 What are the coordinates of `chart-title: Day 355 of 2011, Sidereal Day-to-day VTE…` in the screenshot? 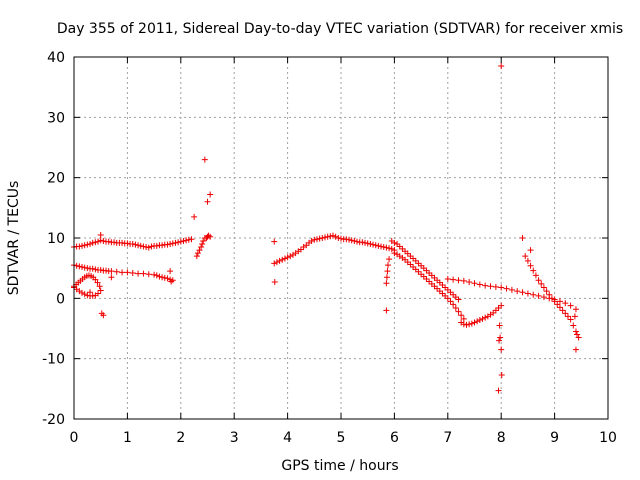 It's located at (340, 29).